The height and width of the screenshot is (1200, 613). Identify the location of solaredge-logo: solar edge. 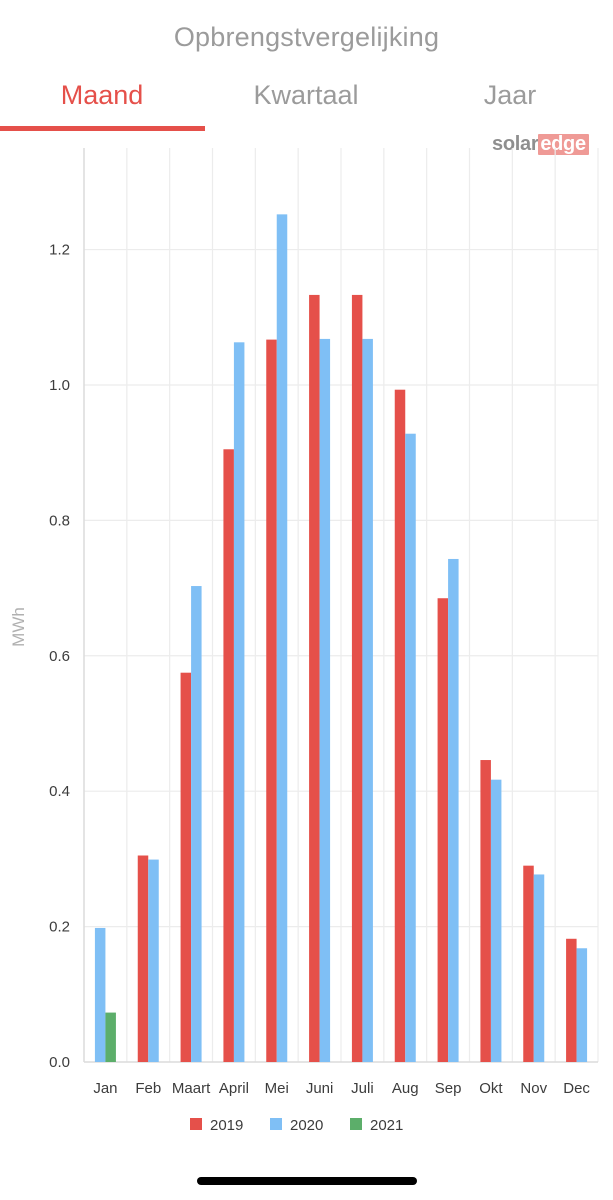
(540, 144).